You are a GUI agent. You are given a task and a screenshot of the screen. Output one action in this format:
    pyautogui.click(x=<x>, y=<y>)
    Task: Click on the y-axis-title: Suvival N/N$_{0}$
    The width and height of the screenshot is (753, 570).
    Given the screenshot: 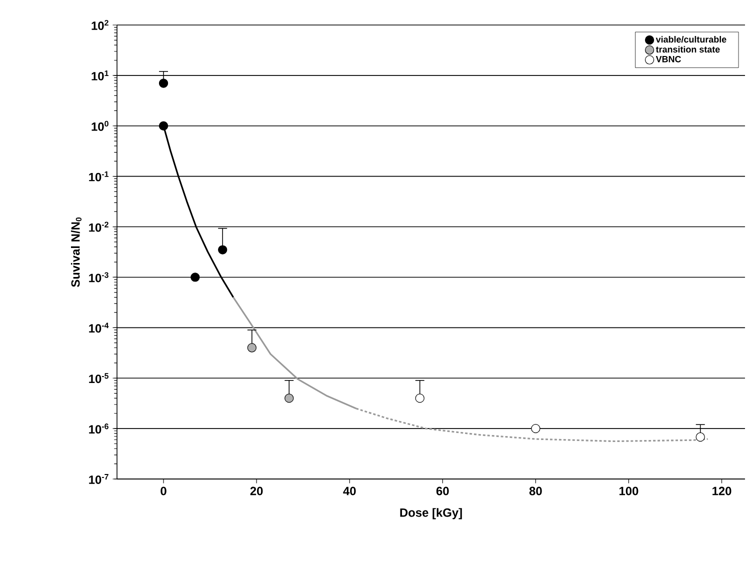 What is the action you would take?
    pyautogui.click(x=76, y=252)
    